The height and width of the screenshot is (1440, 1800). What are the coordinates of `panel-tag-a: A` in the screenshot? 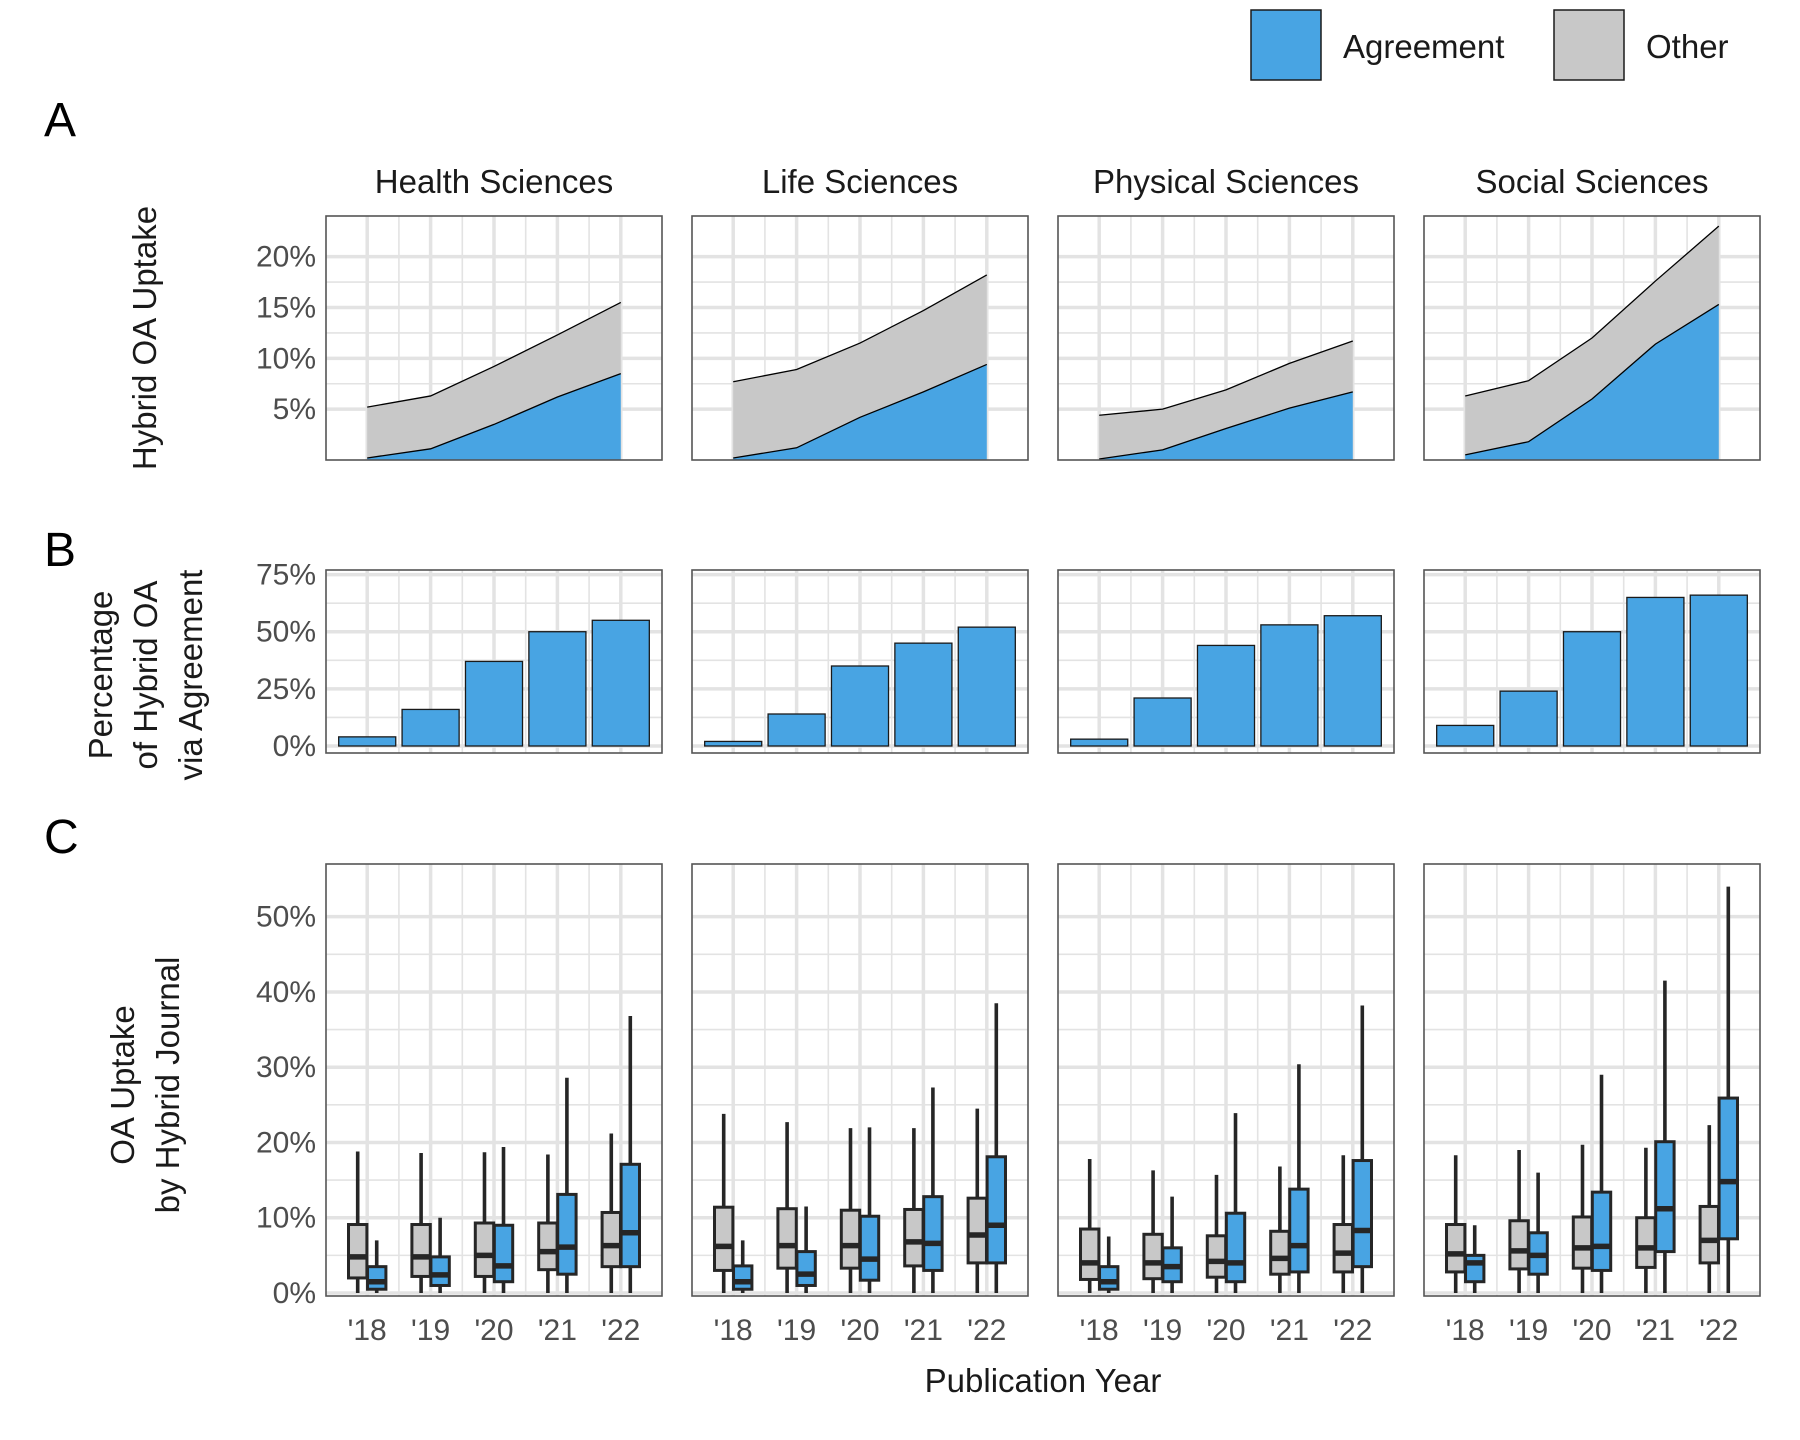 It's located at (60, 120).